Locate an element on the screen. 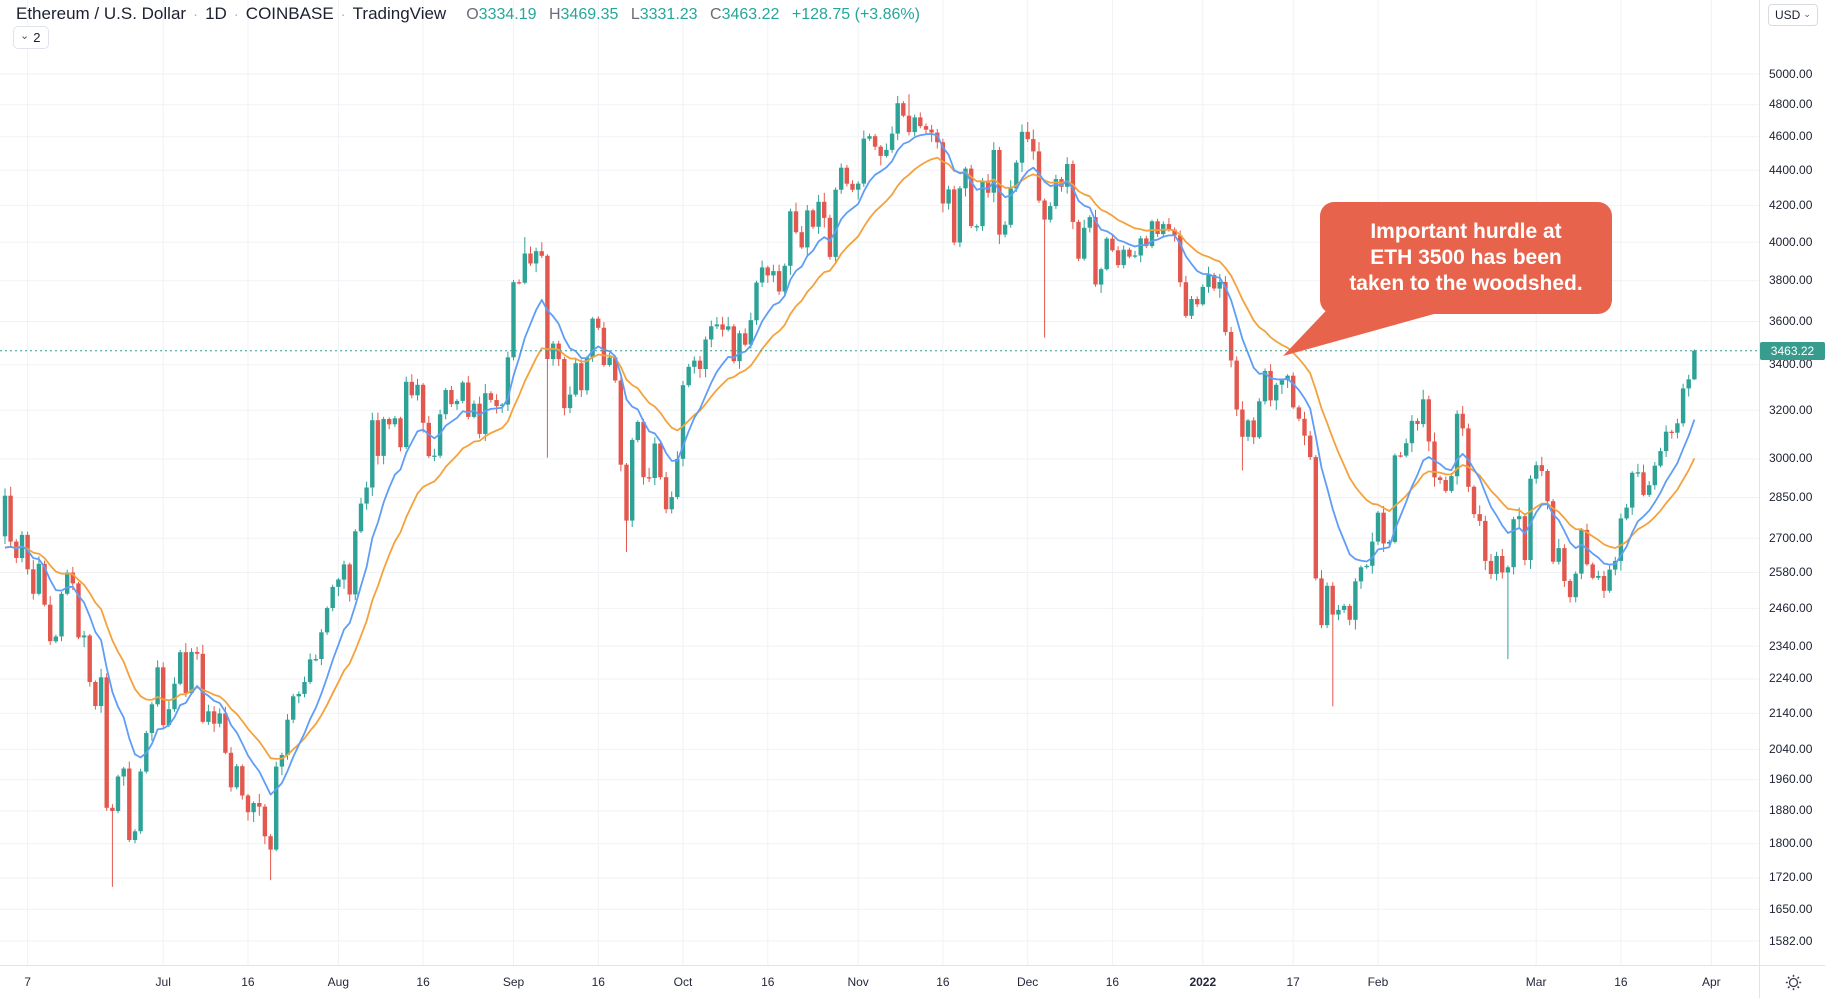 The width and height of the screenshot is (1825, 998). currency-dropdown: USD ⌄ is located at coordinates (1793, 15).